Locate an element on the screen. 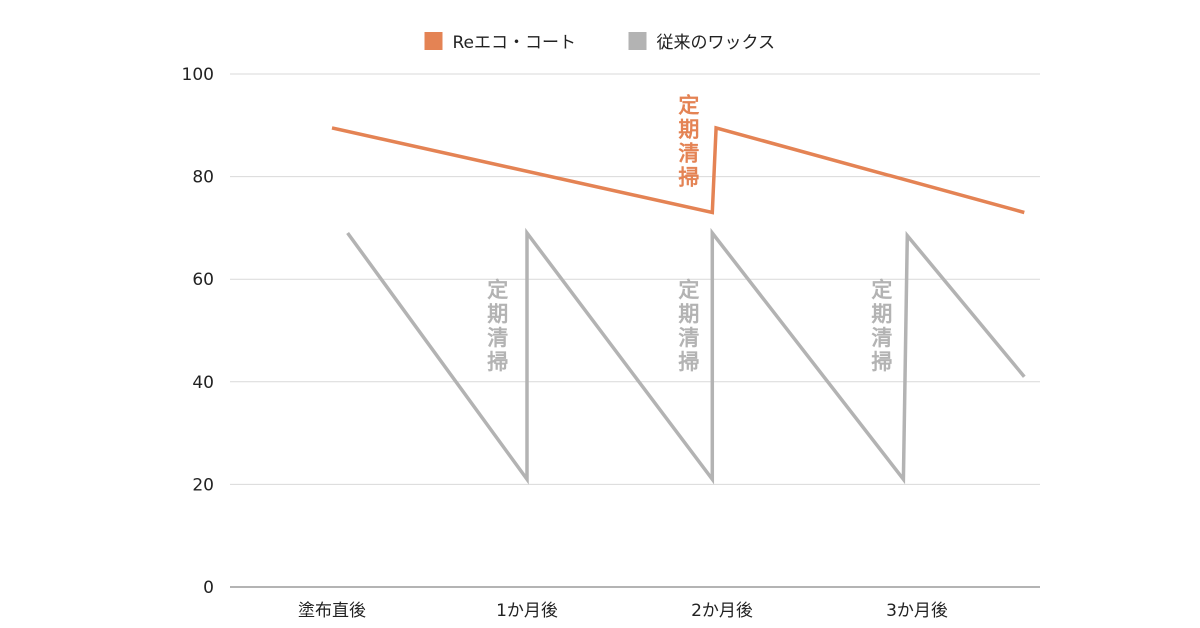 This screenshot has width=1200, height=628. x-tick-label: 2か月後 is located at coordinates (722, 611).